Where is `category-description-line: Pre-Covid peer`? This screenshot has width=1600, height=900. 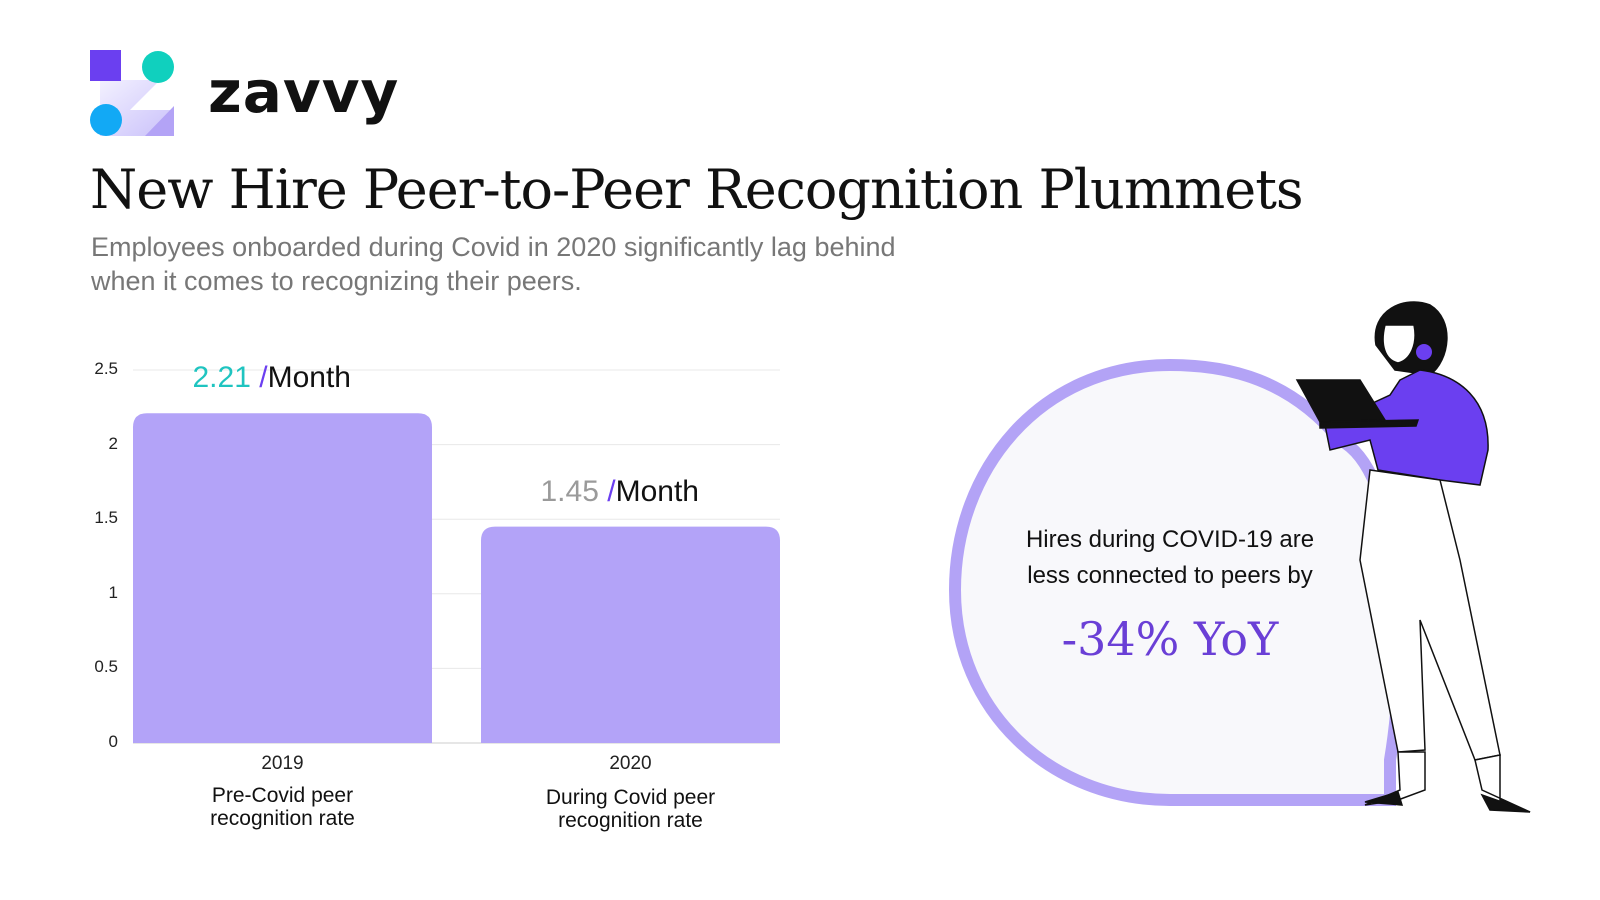
category-description-line: Pre-Covid peer is located at coordinates (282, 795).